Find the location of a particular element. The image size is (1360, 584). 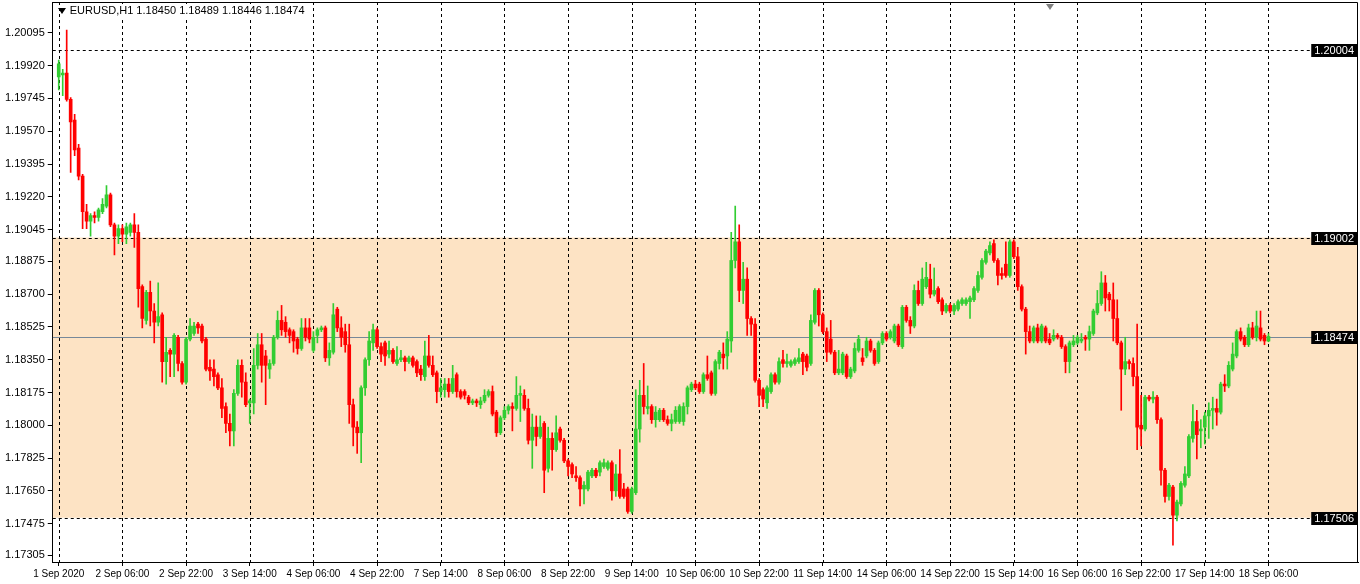

x-tick-label: 8 Sep 06:00 is located at coordinates (504, 573).